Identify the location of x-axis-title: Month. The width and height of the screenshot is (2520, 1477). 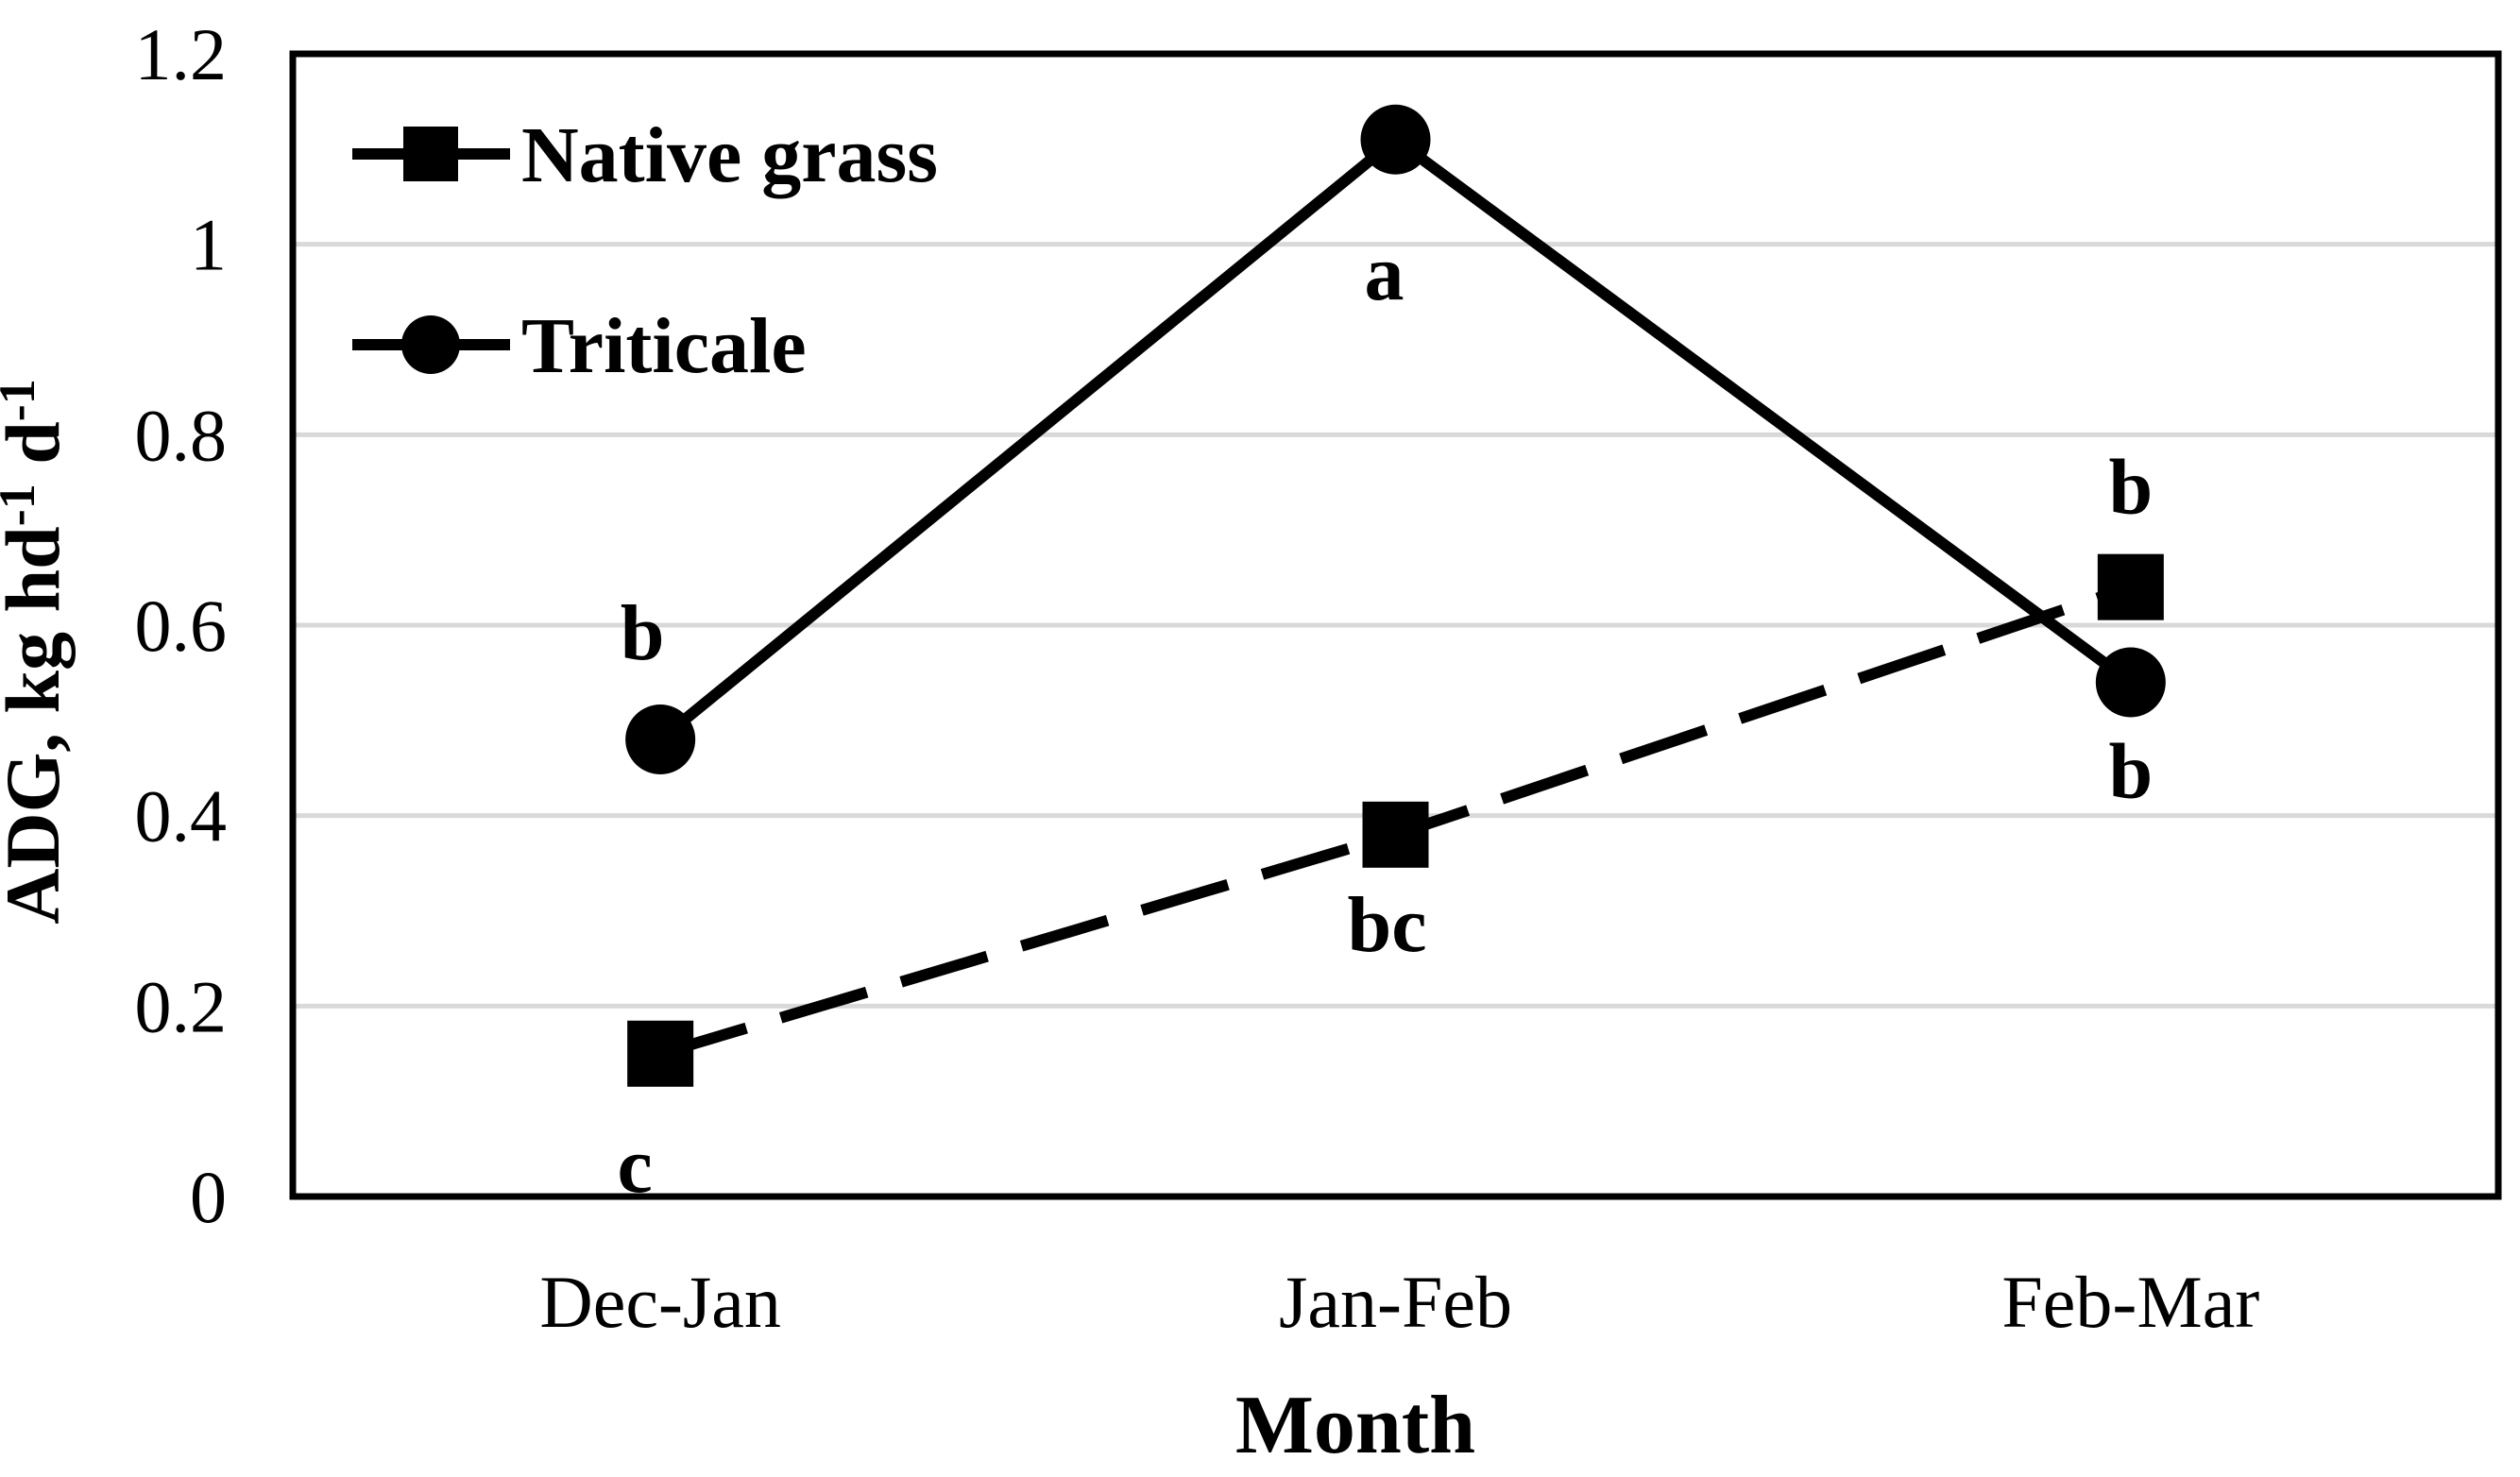
(1355, 1425).